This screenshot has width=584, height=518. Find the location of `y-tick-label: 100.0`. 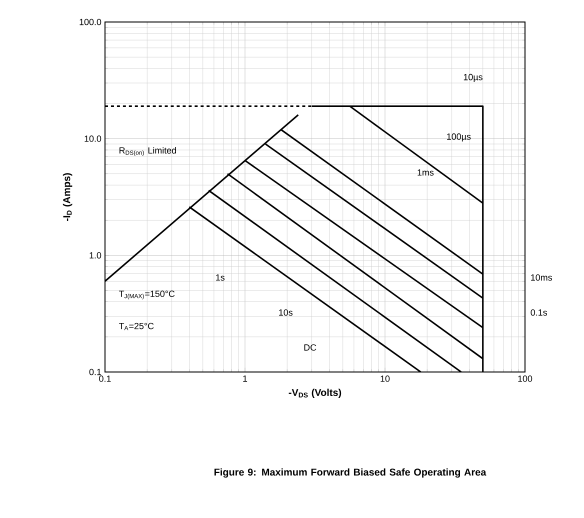

y-tick-label: 100.0 is located at coordinates (91, 22).